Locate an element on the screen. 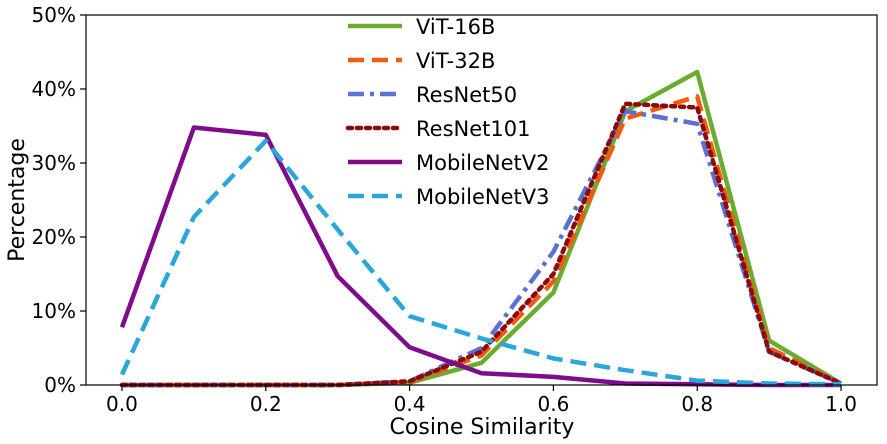 Image resolution: width=887 pixels, height=444 pixels. legend-label-vit-32b: ViT-32B is located at coordinates (455, 61).